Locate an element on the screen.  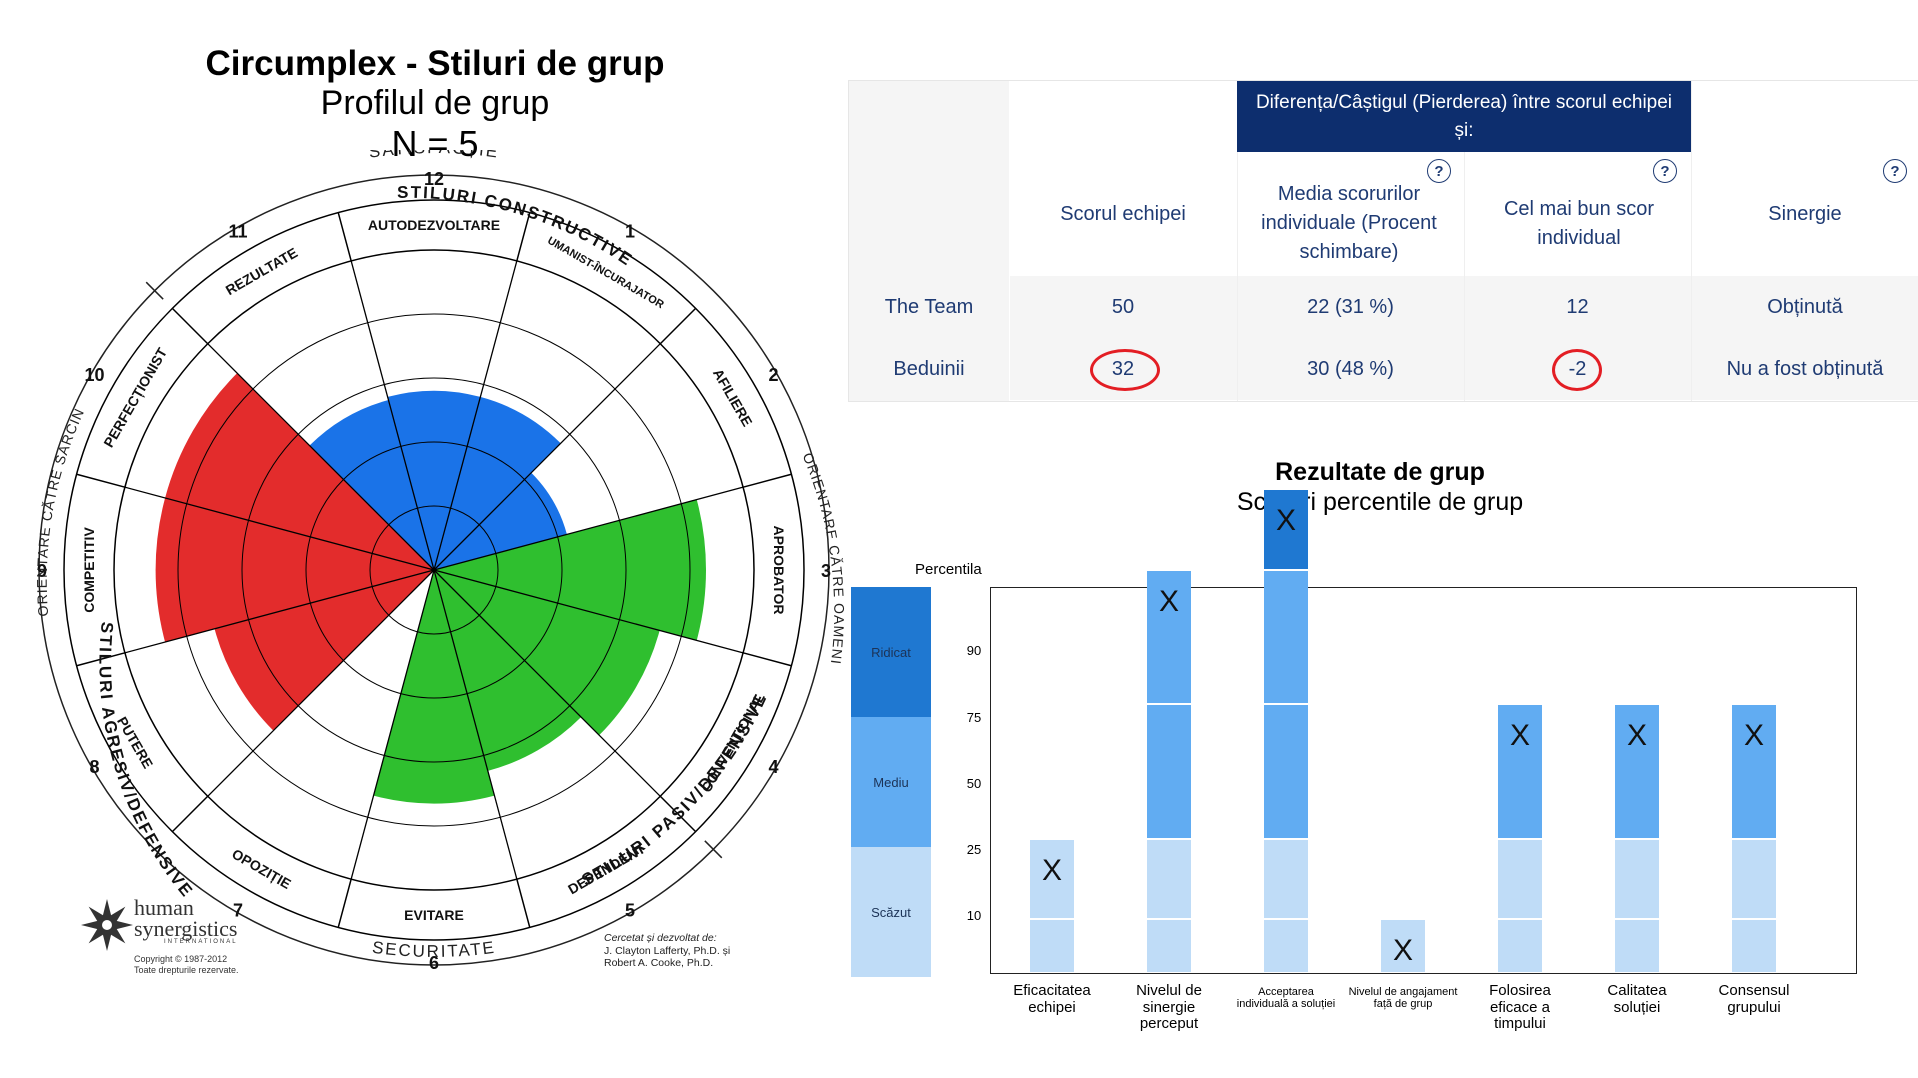
row-avg-score: 22 (31 %) is located at coordinates (1350, 306).